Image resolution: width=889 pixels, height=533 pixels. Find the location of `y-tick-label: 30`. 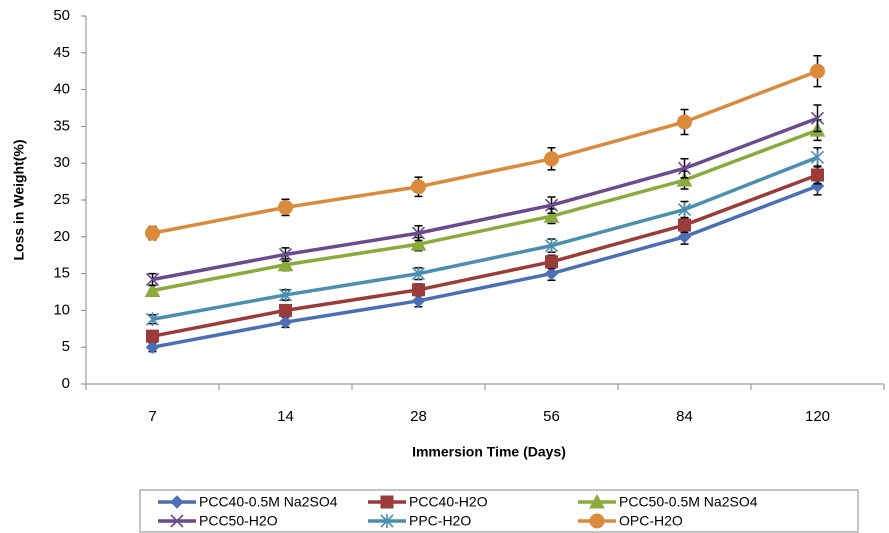

y-tick-label: 30 is located at coordinates (61, 162).